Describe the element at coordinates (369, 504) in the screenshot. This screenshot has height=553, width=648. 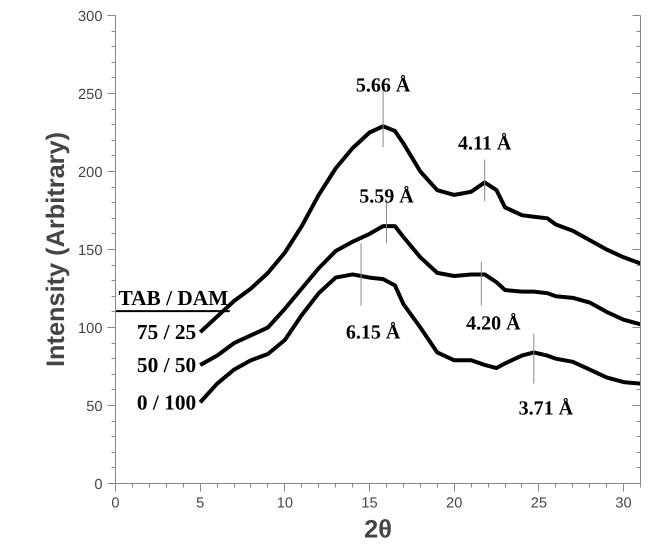
I see `x-tick-label: 15` at that location.